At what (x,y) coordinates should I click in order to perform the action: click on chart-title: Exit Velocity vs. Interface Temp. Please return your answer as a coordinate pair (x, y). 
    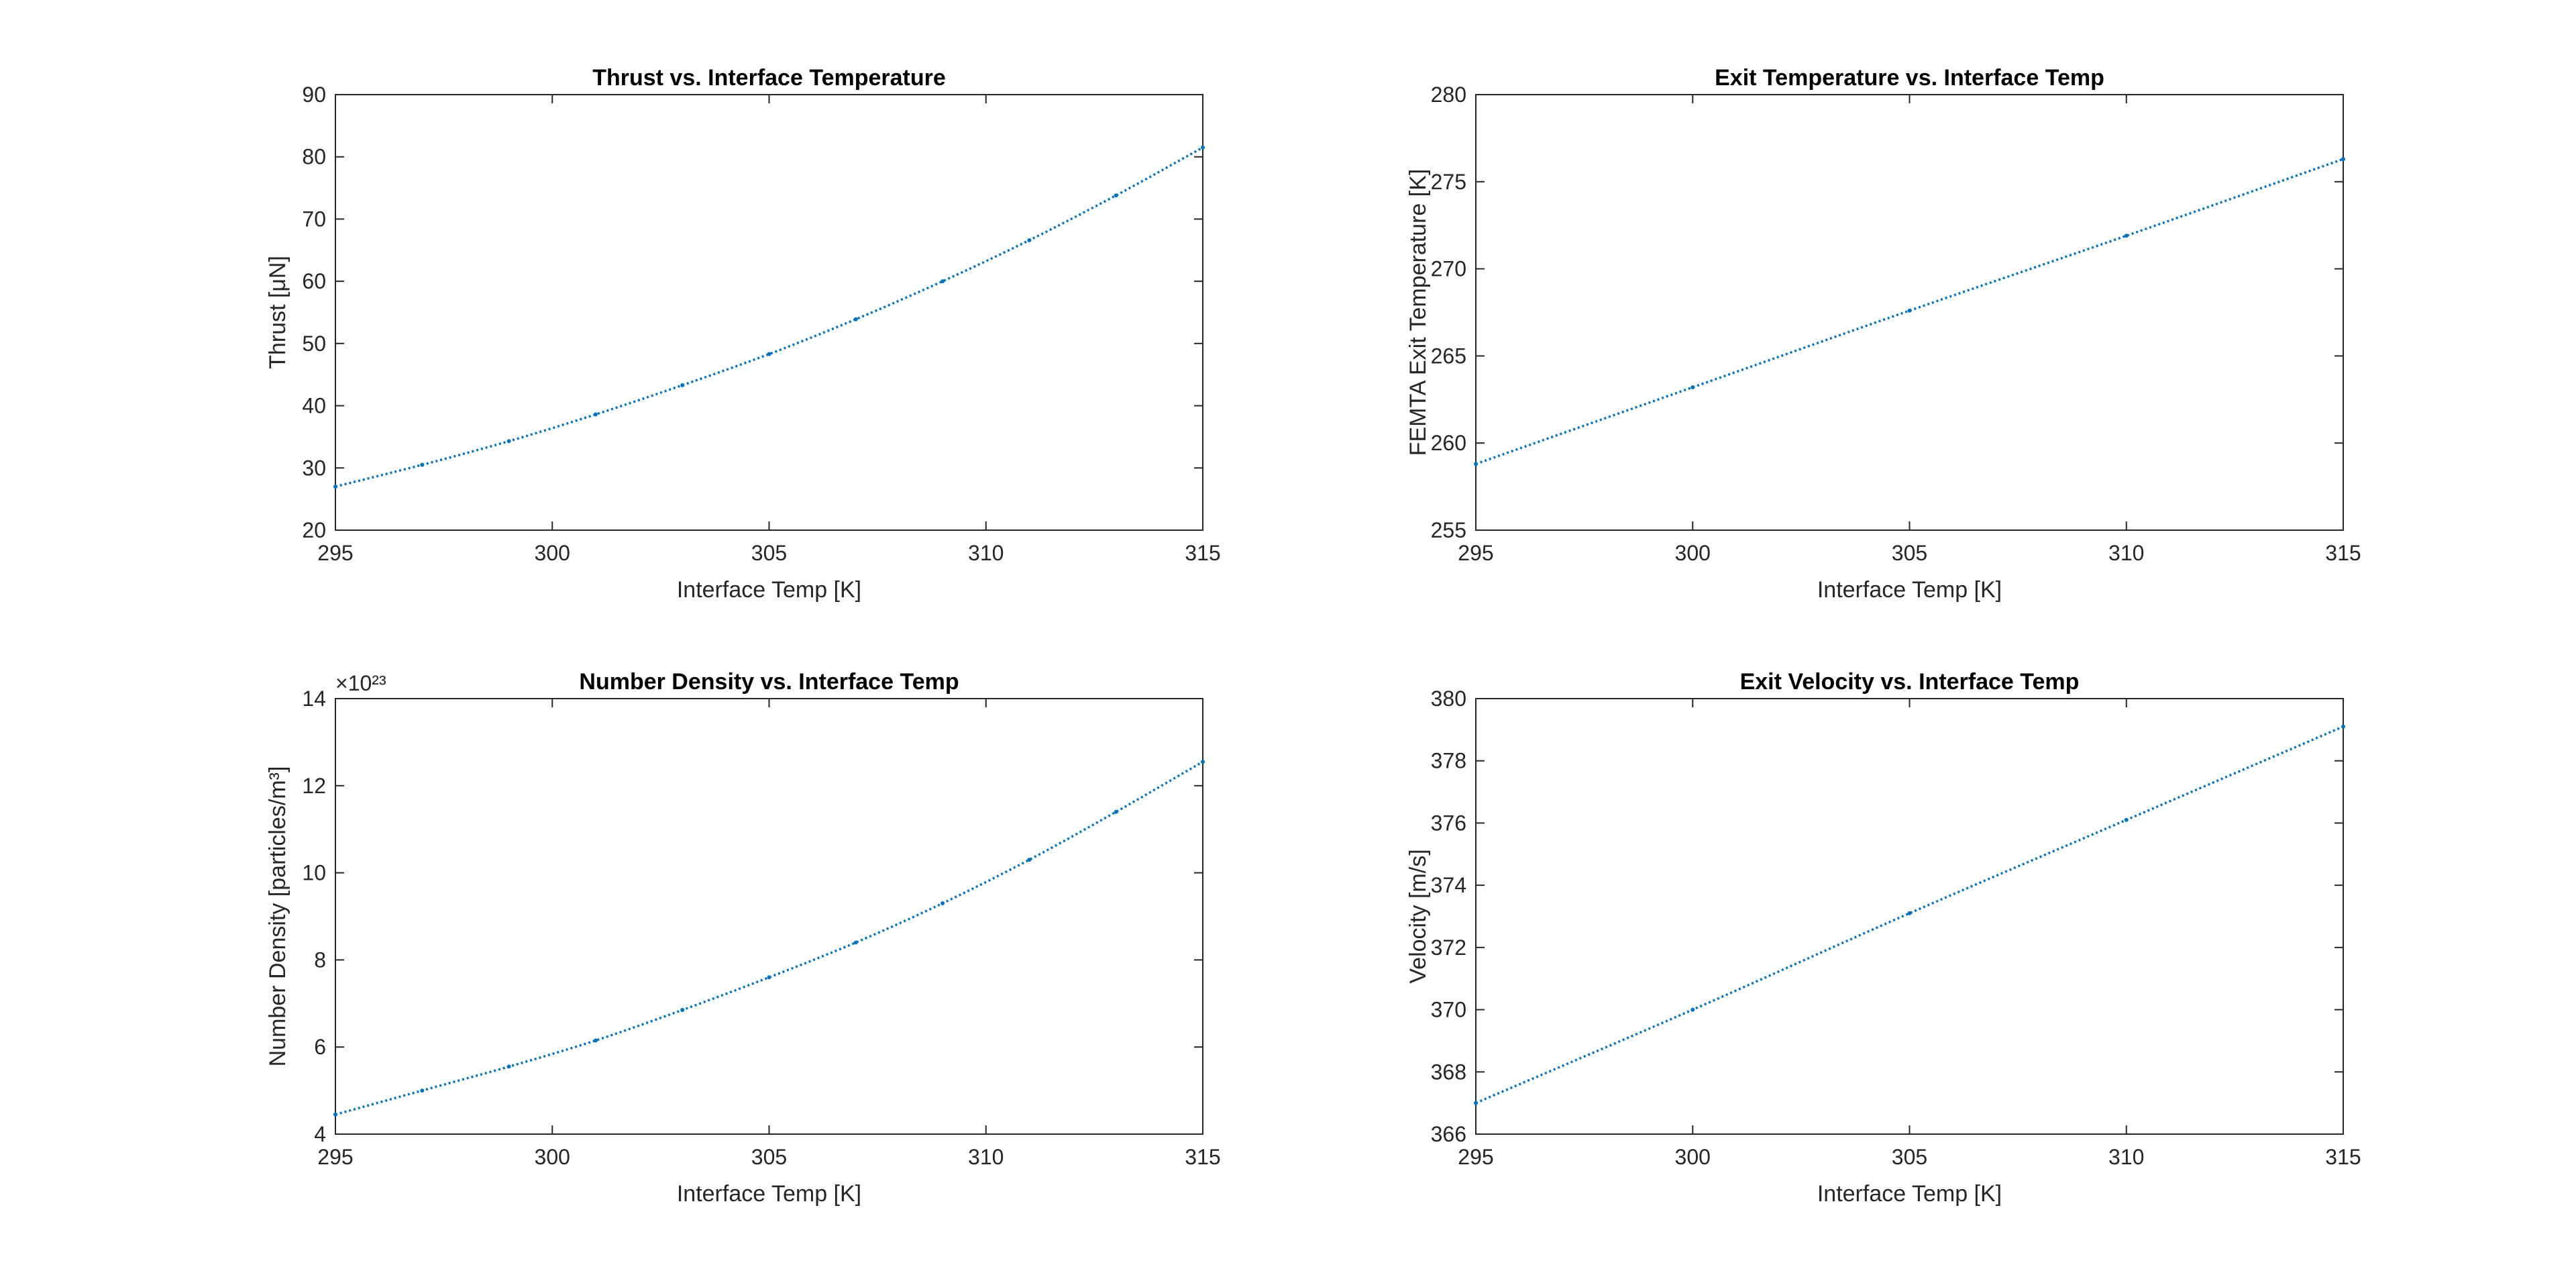
    Looking at the image, I should click on (1910, 682).